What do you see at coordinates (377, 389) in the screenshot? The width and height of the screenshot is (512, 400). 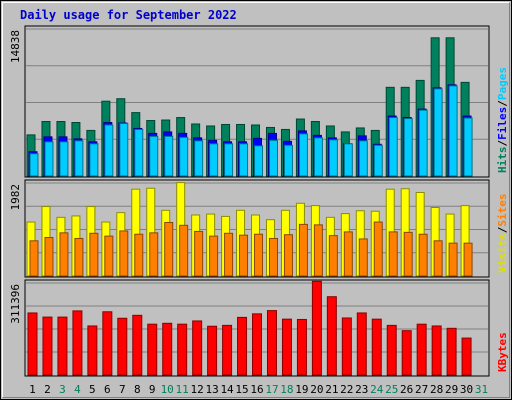 I see `x-tick-label-24: 24` at bounding box center [377, 389].